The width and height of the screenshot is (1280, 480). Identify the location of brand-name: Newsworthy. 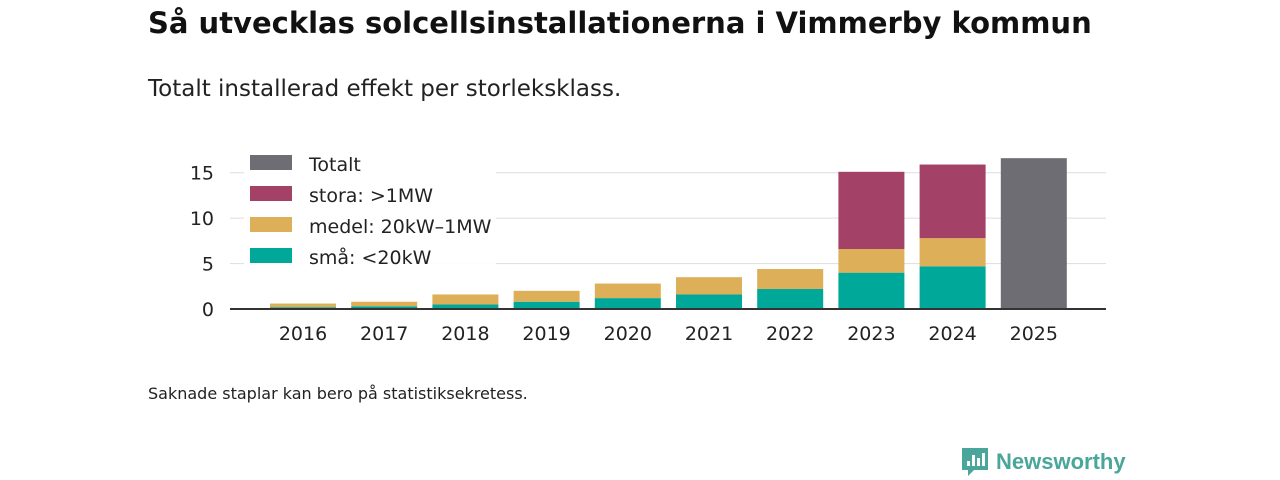
(1061, 461).